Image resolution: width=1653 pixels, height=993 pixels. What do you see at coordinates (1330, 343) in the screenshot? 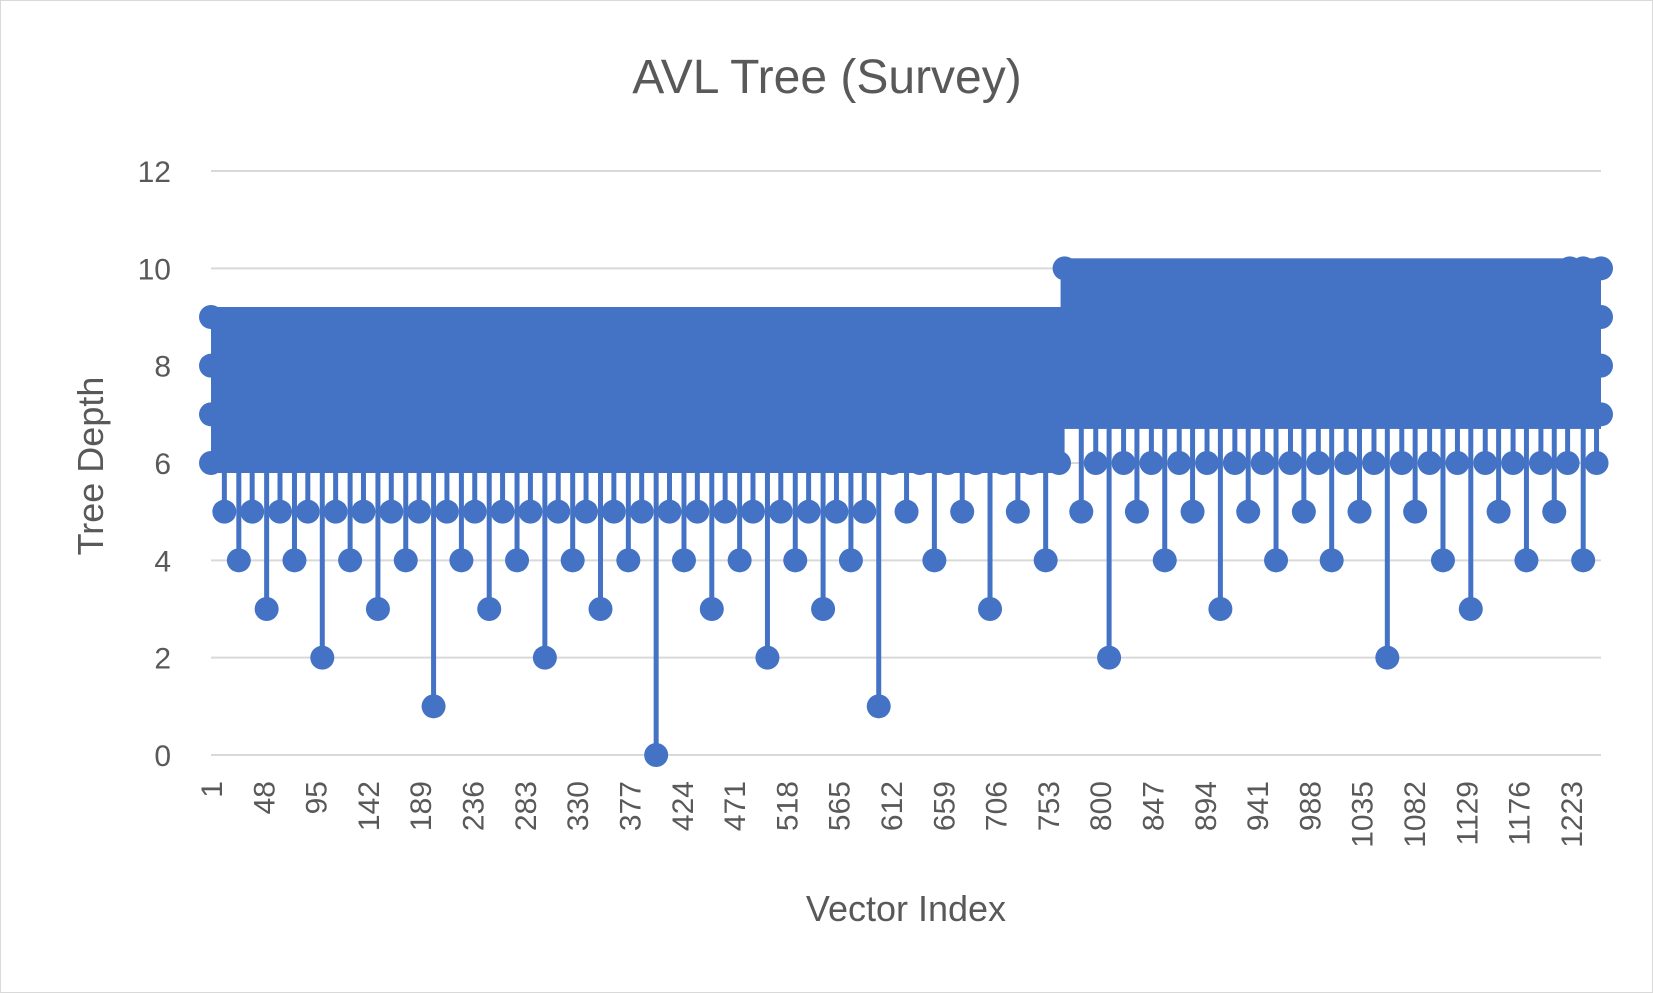
I see `series-band-high` at bounding box center [1330, 343].